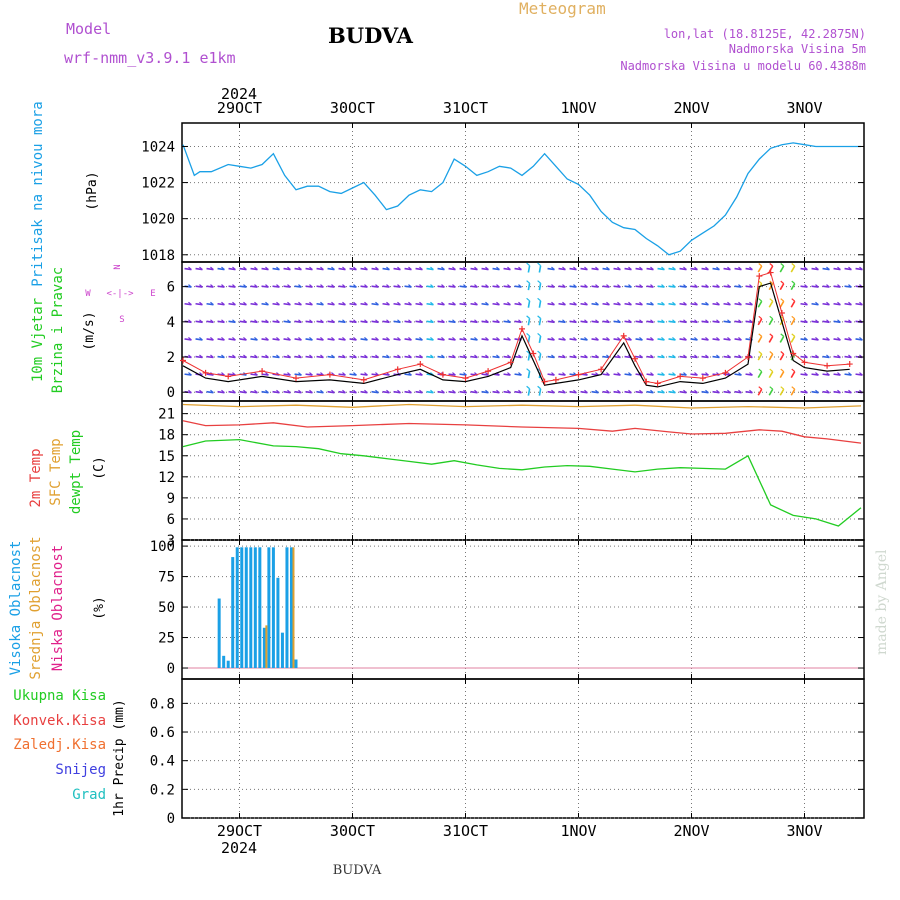 This screenshot has height=900, width=900. I want to click on high-cloud-bar, so click(260, 608).